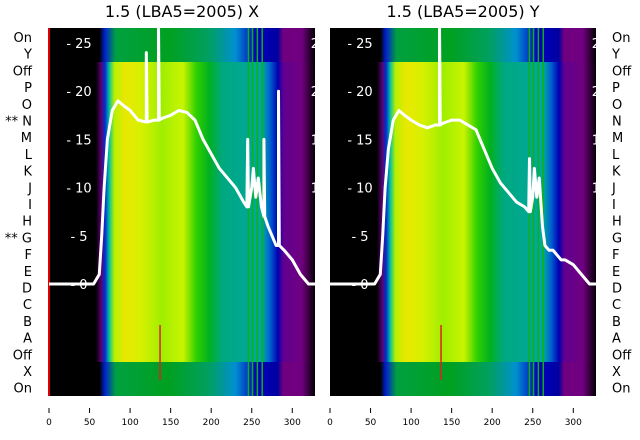 The height and width of the screenshot is (440, 640). What do you see at coordinates (49, 212) in the screenshot?
I see `heatmap-flag-edge` at bounding box center [49, 212].